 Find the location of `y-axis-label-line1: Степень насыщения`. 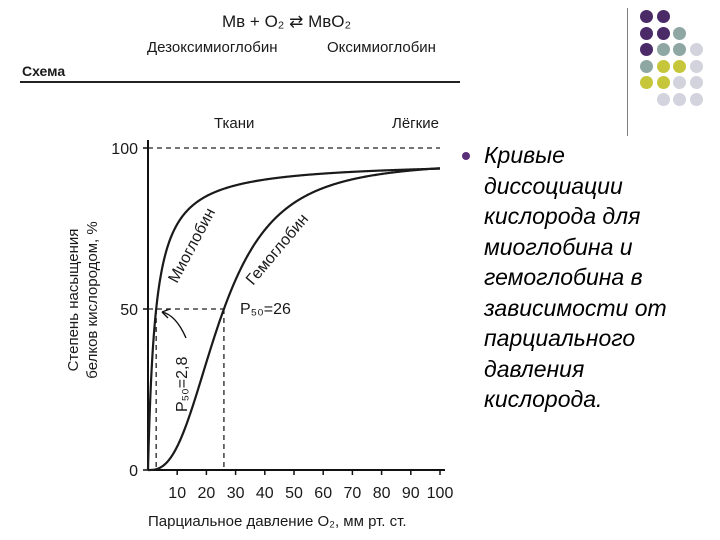

y-axis-label-line1: Степень насыщения is located at coordinates (73, 300).